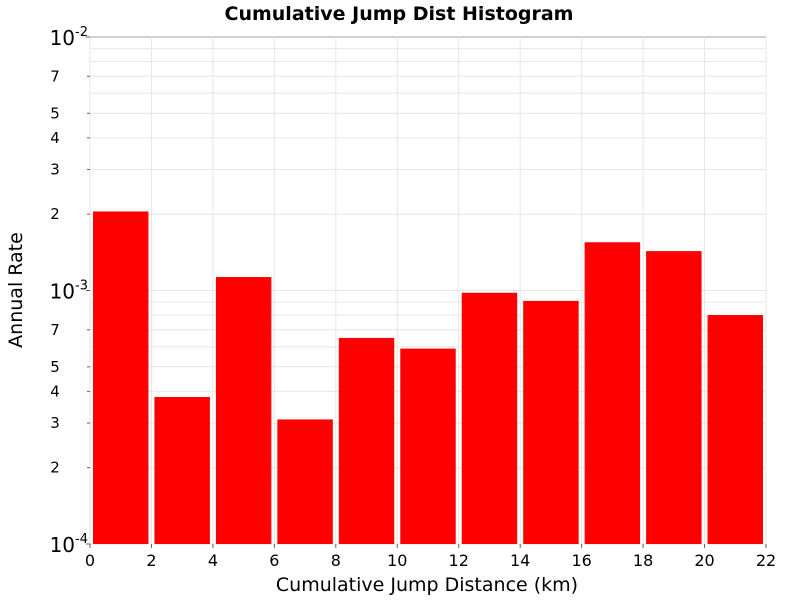  Describe the element at coordinates (581, 560) in the screenshot. I see `x-tick-label: 16` at that location.